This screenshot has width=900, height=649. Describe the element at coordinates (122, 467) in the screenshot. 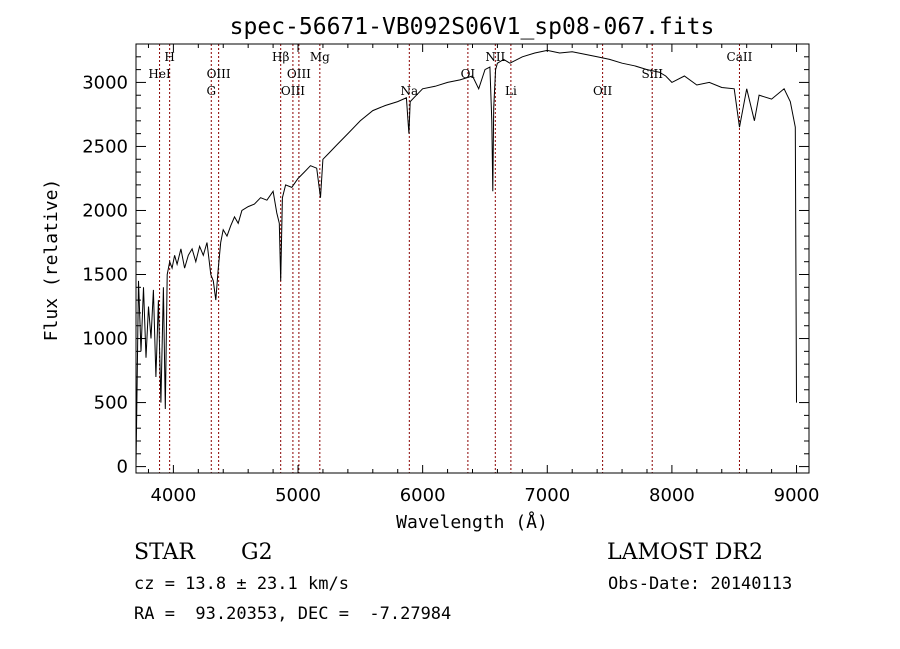

I see `y-tick-label-0: 0` at that location.